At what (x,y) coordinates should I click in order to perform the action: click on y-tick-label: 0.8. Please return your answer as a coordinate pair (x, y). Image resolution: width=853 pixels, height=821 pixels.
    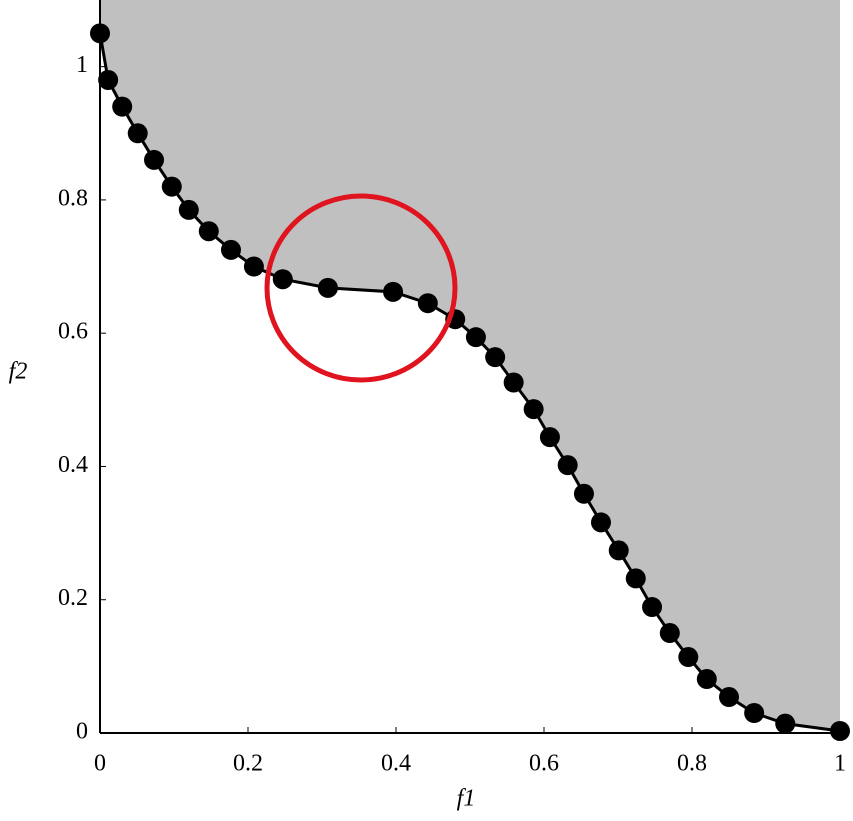
    Looking at the image, I should click on (73, 198).